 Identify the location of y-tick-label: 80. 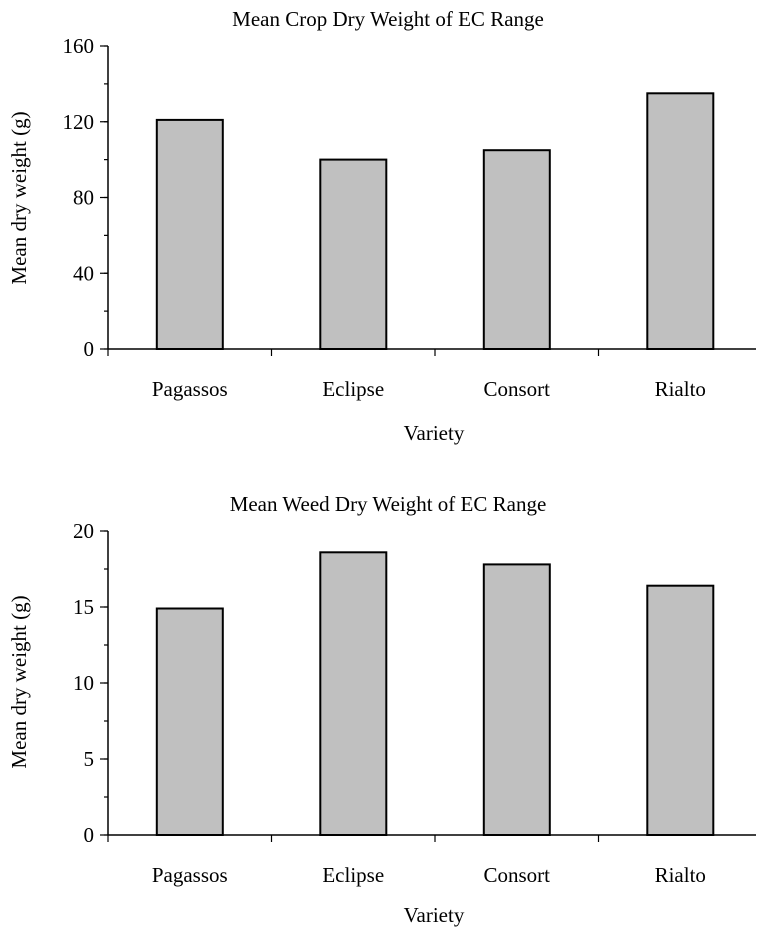
(83, 198).